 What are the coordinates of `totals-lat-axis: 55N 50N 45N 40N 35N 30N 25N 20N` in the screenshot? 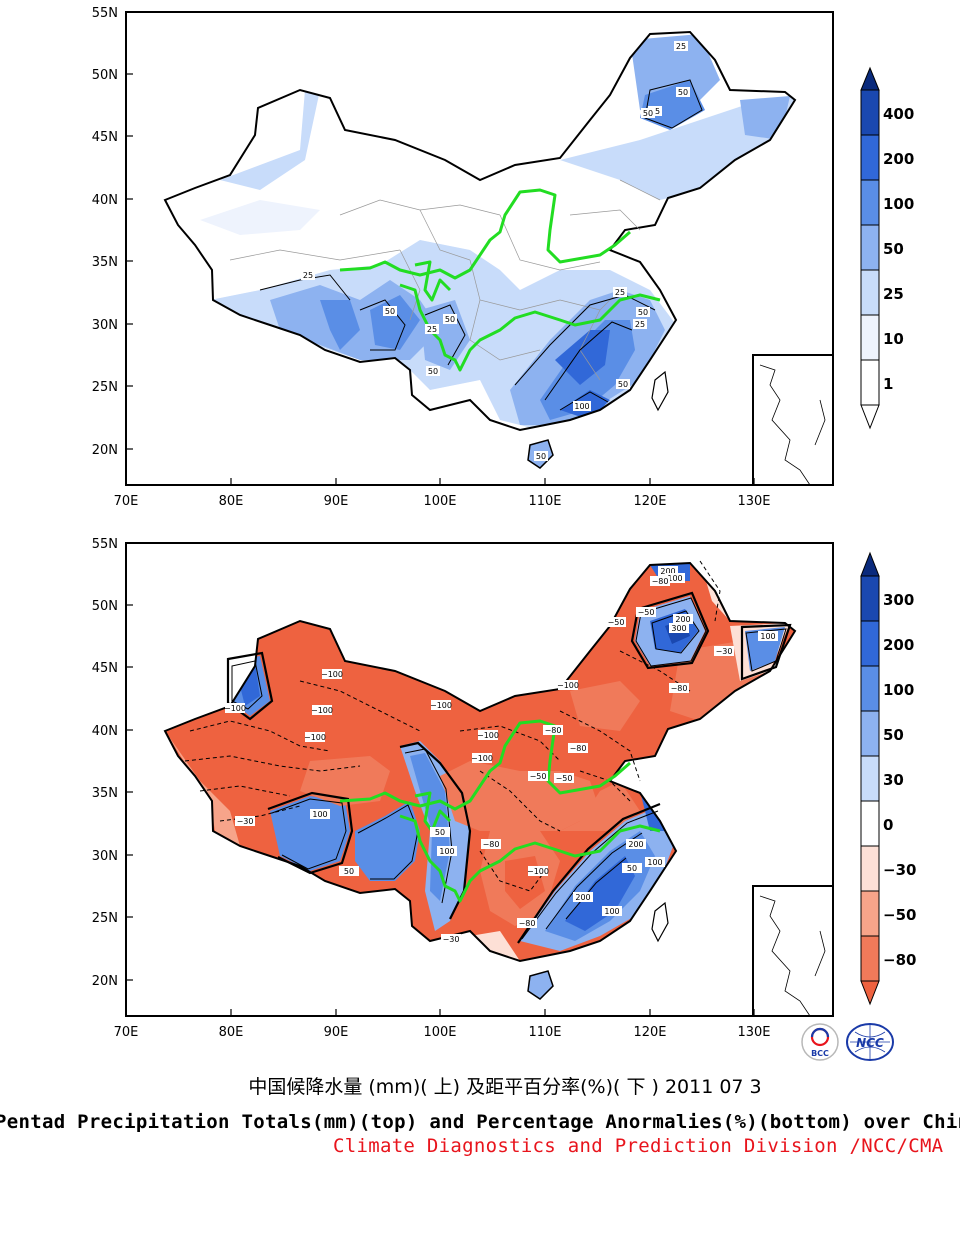 It's located at (105, 232).